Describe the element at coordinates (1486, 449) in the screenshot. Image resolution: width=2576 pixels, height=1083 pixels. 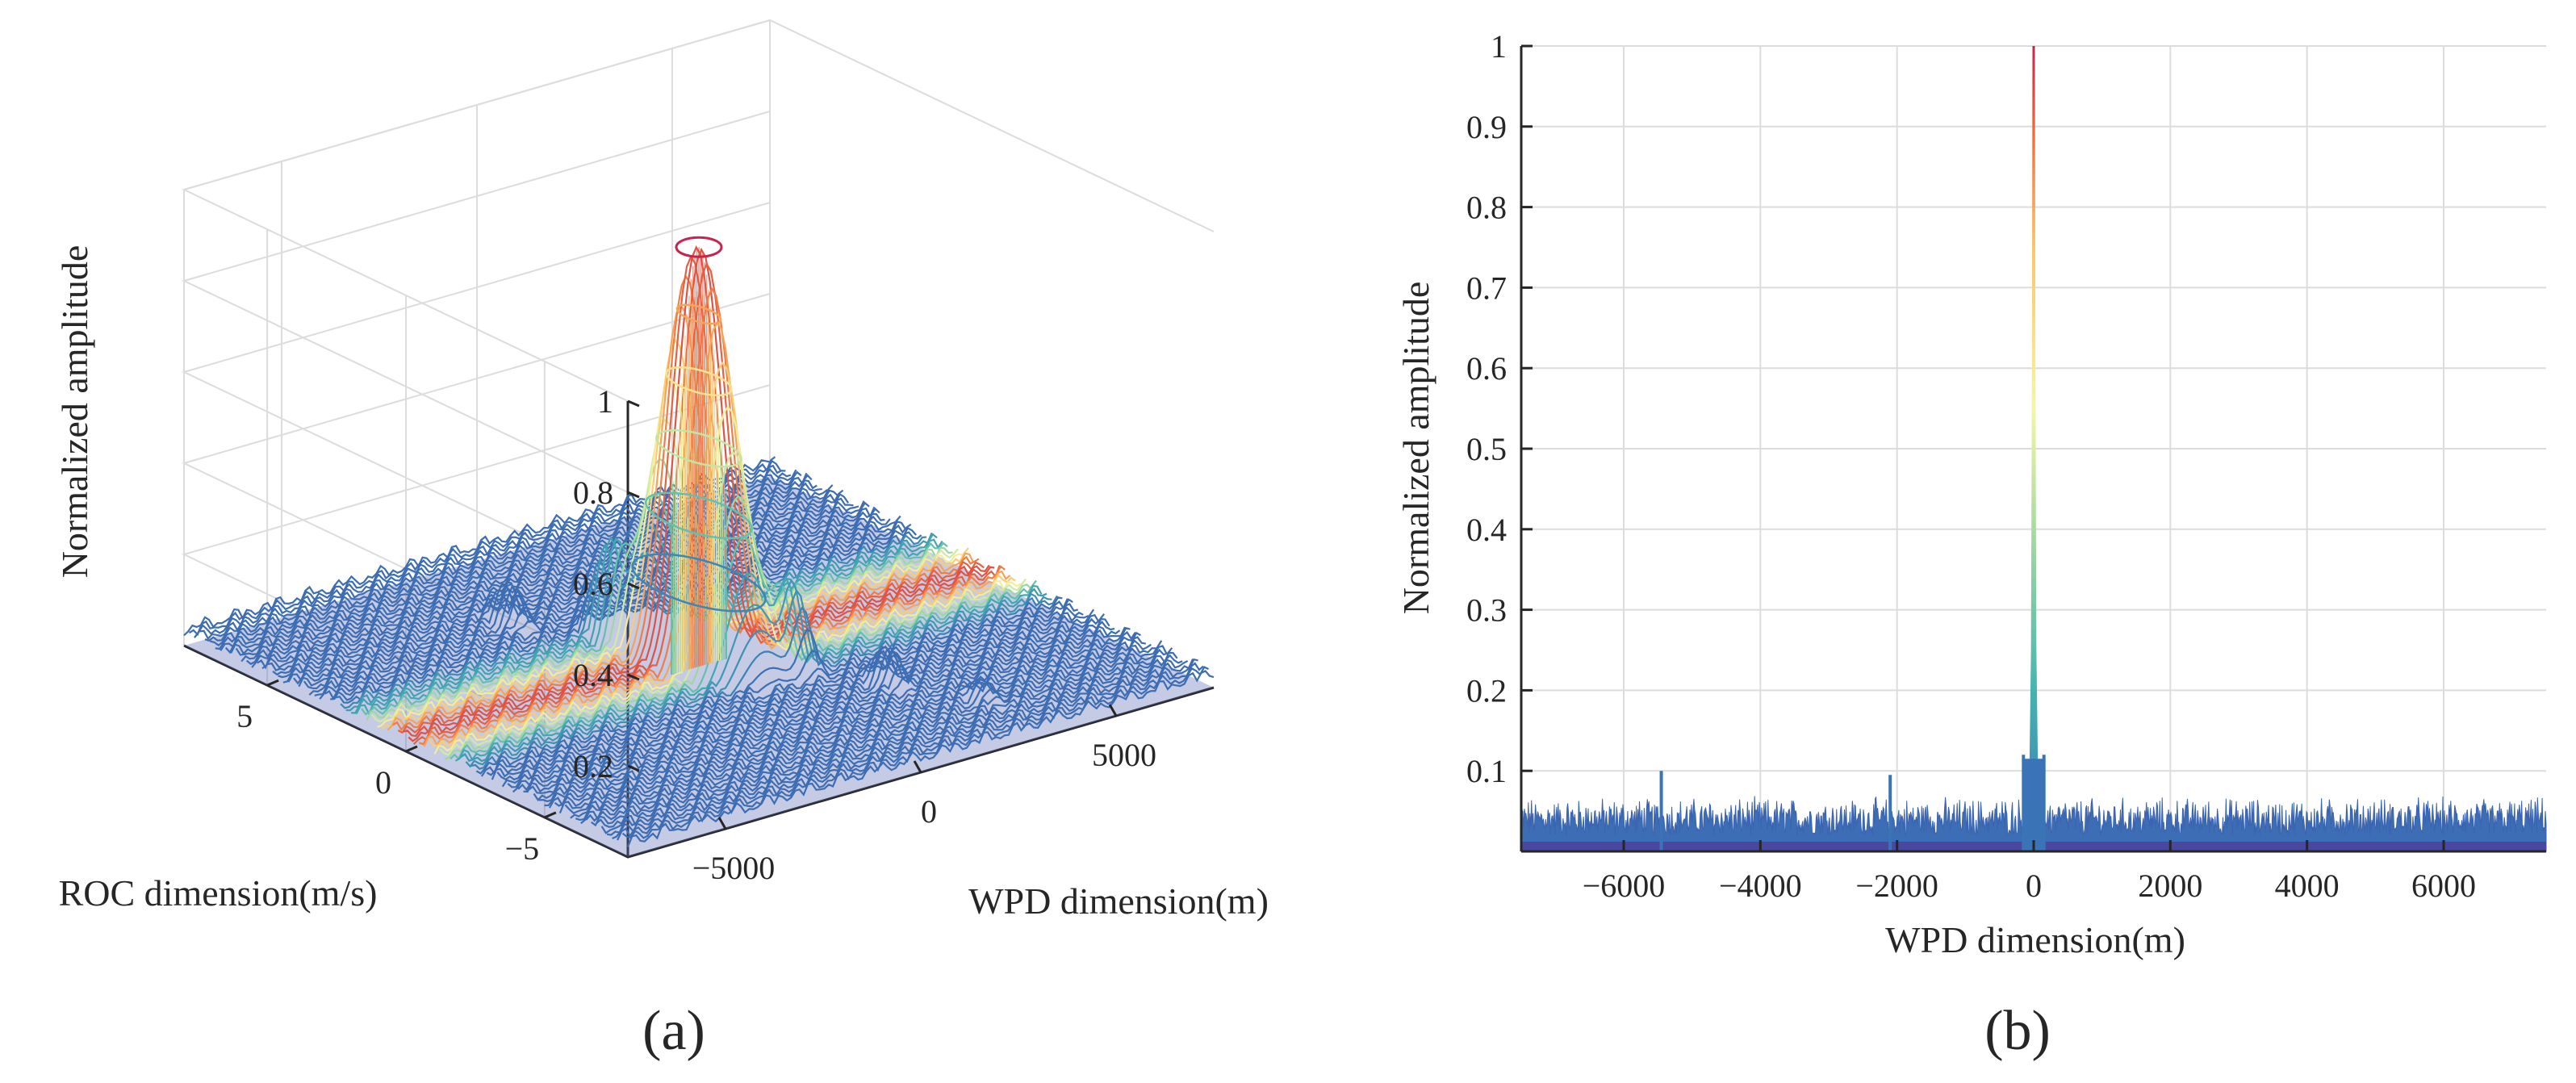
I see `panel-b-y-tick-label: 0.5` at that location.